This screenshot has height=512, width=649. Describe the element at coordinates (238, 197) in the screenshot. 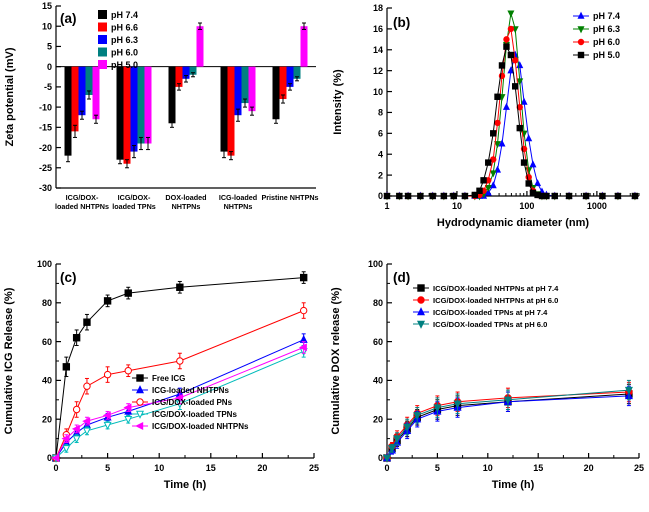

I see `category-label: ICG-loaded` at that location.